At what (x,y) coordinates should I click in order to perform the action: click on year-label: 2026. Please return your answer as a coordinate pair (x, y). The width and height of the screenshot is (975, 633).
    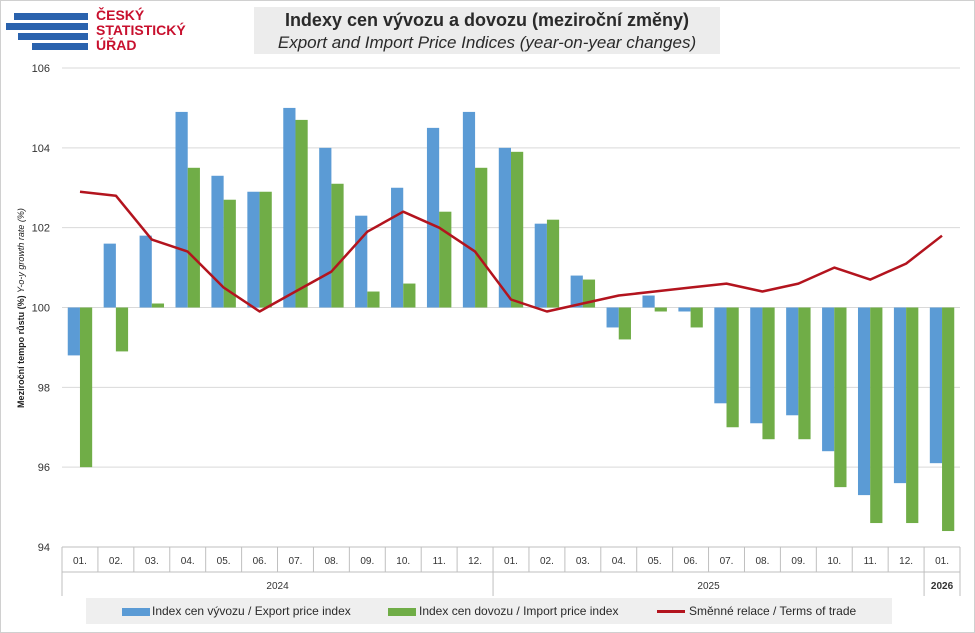
    Looking at the image, I should click on (942, 586).